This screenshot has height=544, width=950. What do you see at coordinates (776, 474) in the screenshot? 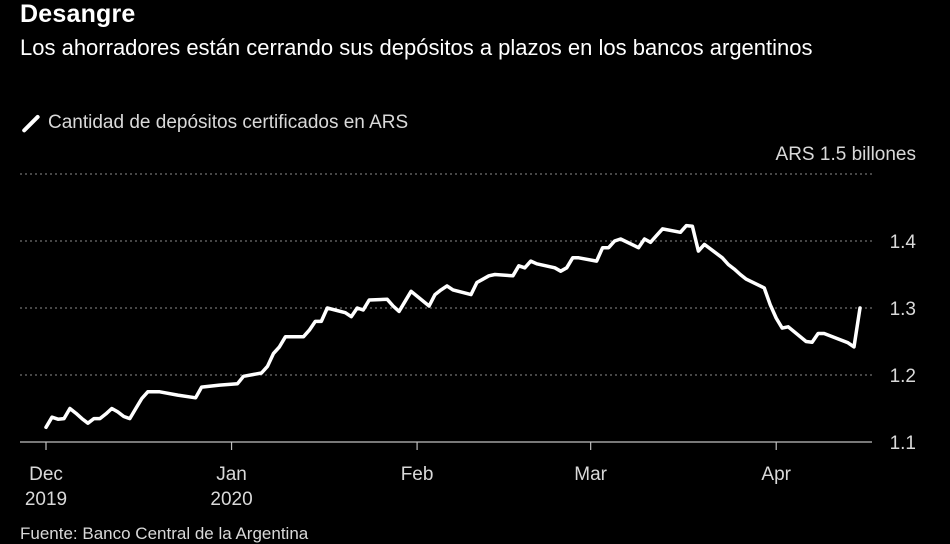
I see `x-tick-label: Apr` at bounding box center [776, 474].